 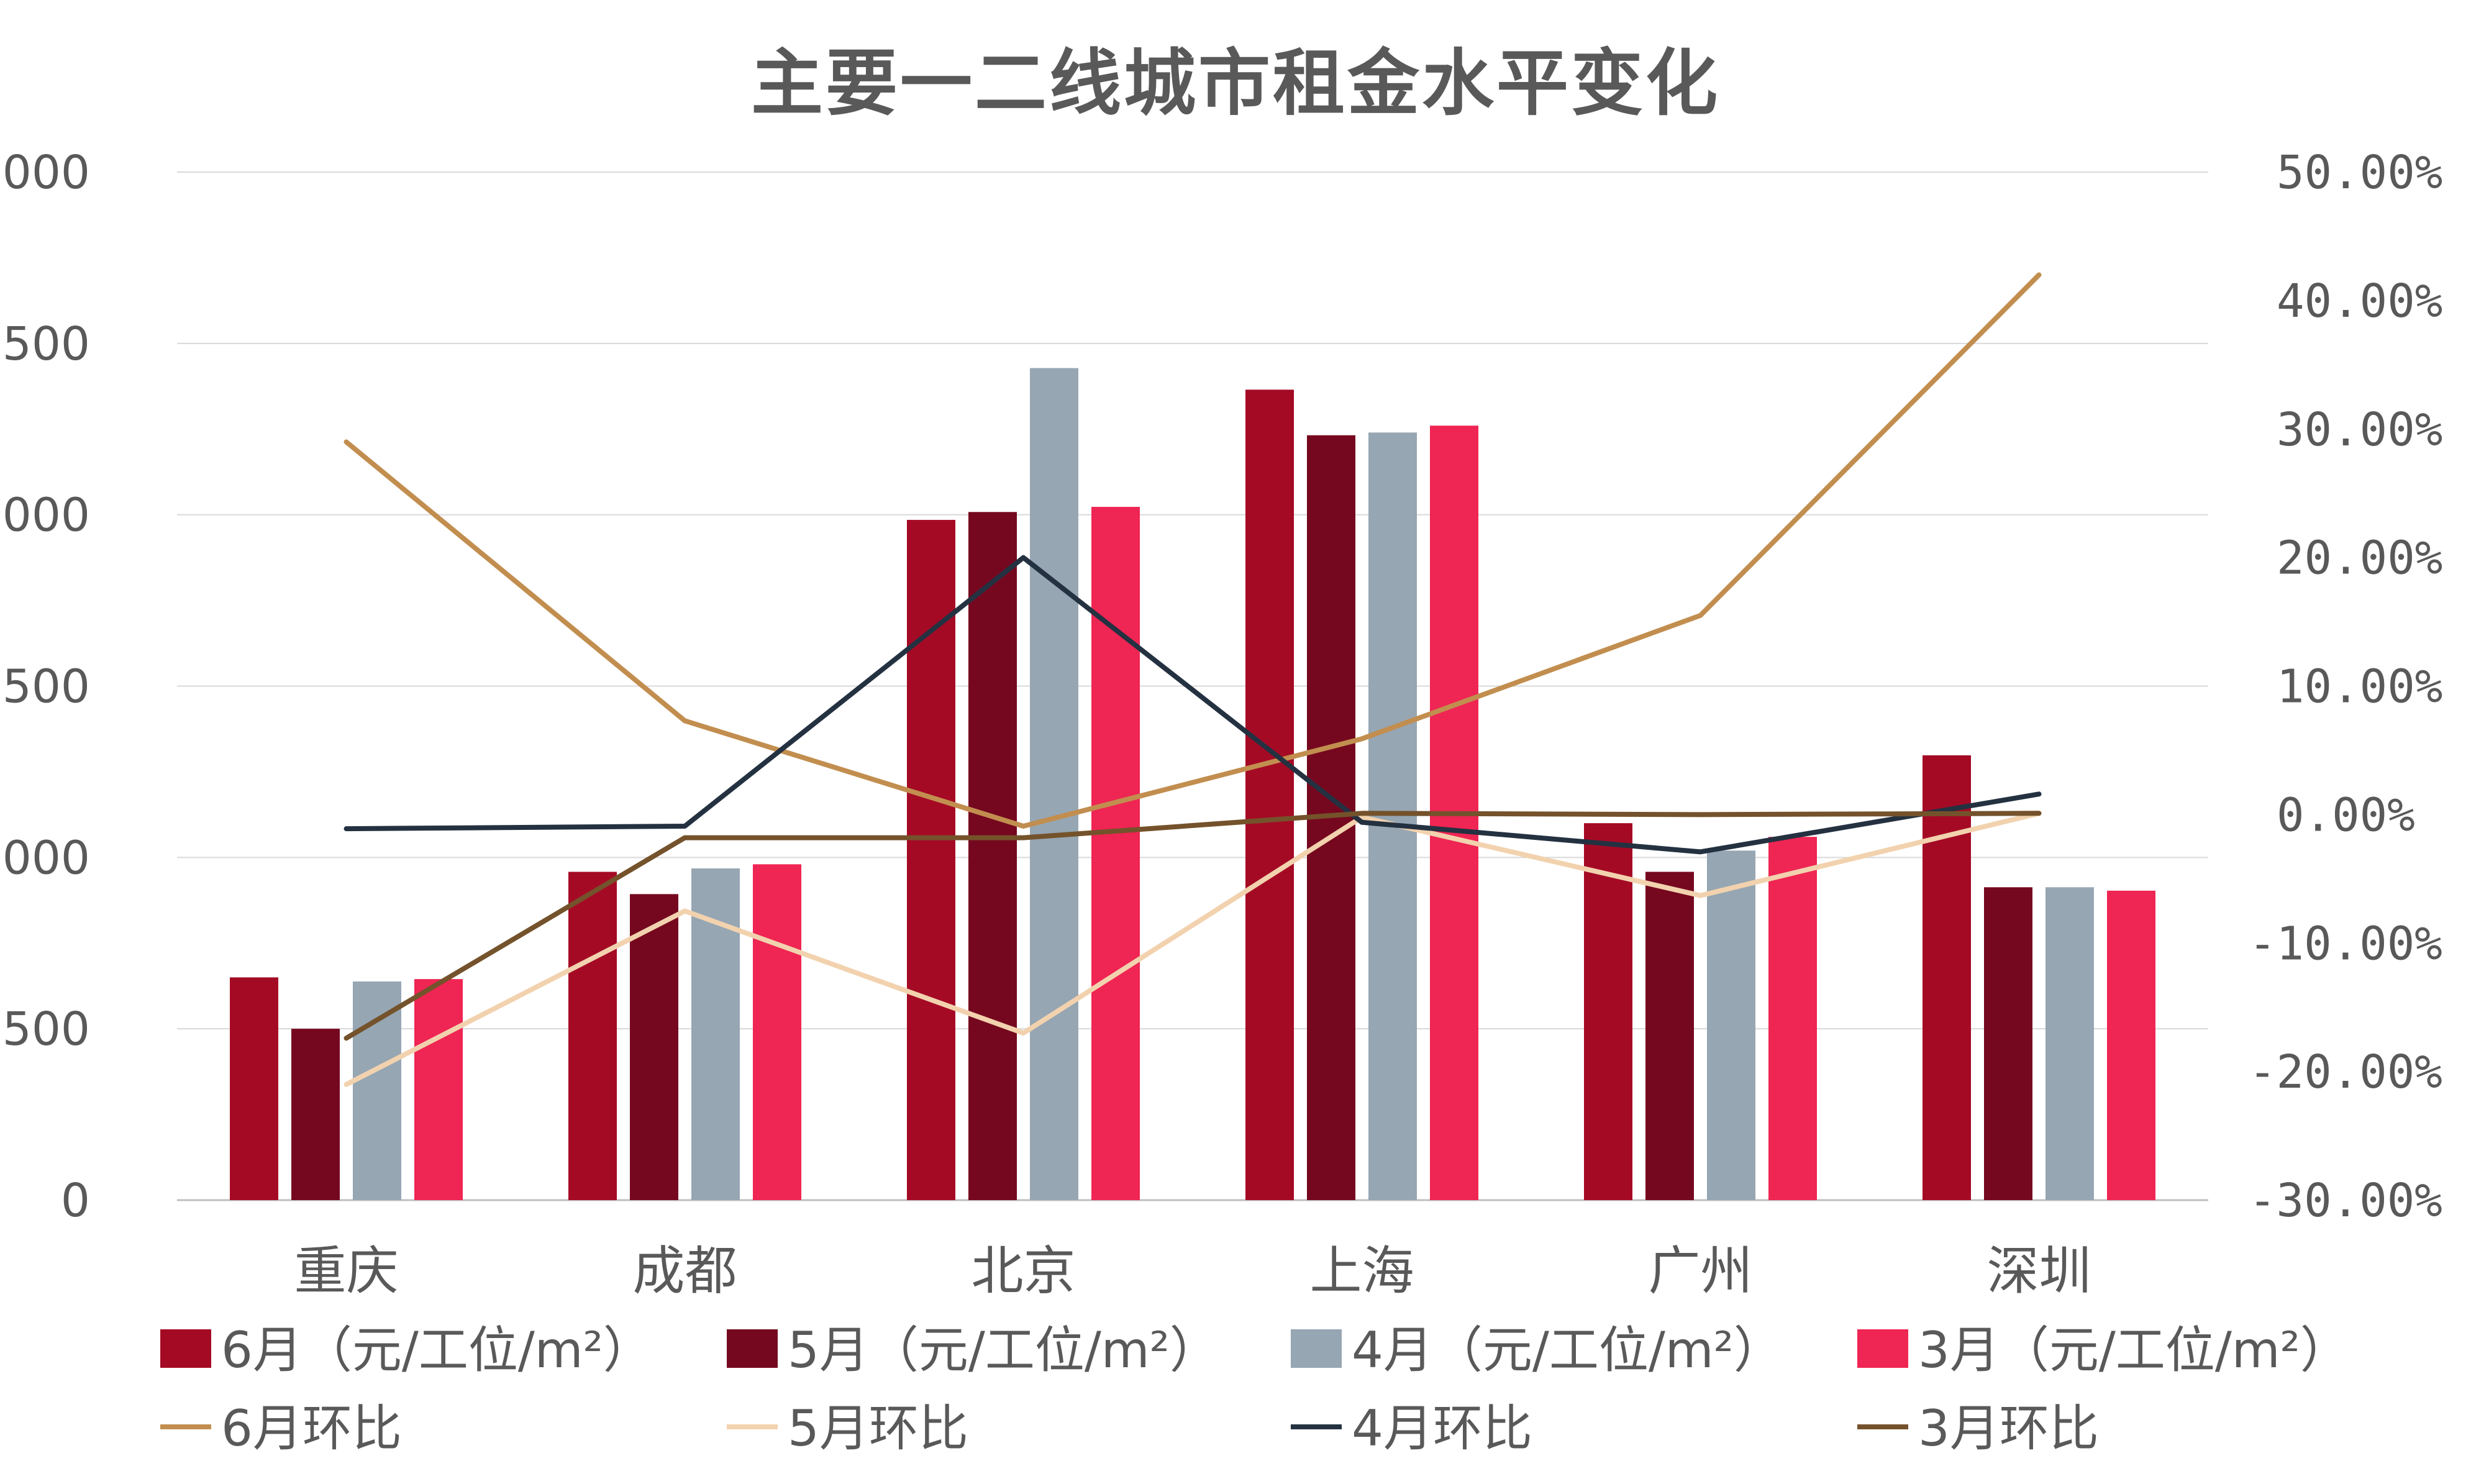 I want to click on legend-label: 5月环比, so click(x=878, y=1428).